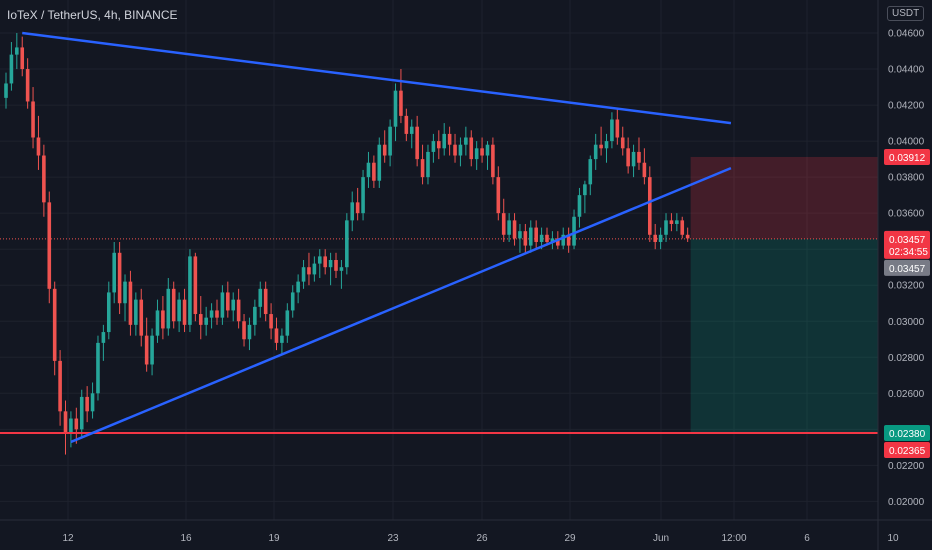 The image size is (932, 550). I want to click on y-tick-label: 0.03200, so click(906, 286).